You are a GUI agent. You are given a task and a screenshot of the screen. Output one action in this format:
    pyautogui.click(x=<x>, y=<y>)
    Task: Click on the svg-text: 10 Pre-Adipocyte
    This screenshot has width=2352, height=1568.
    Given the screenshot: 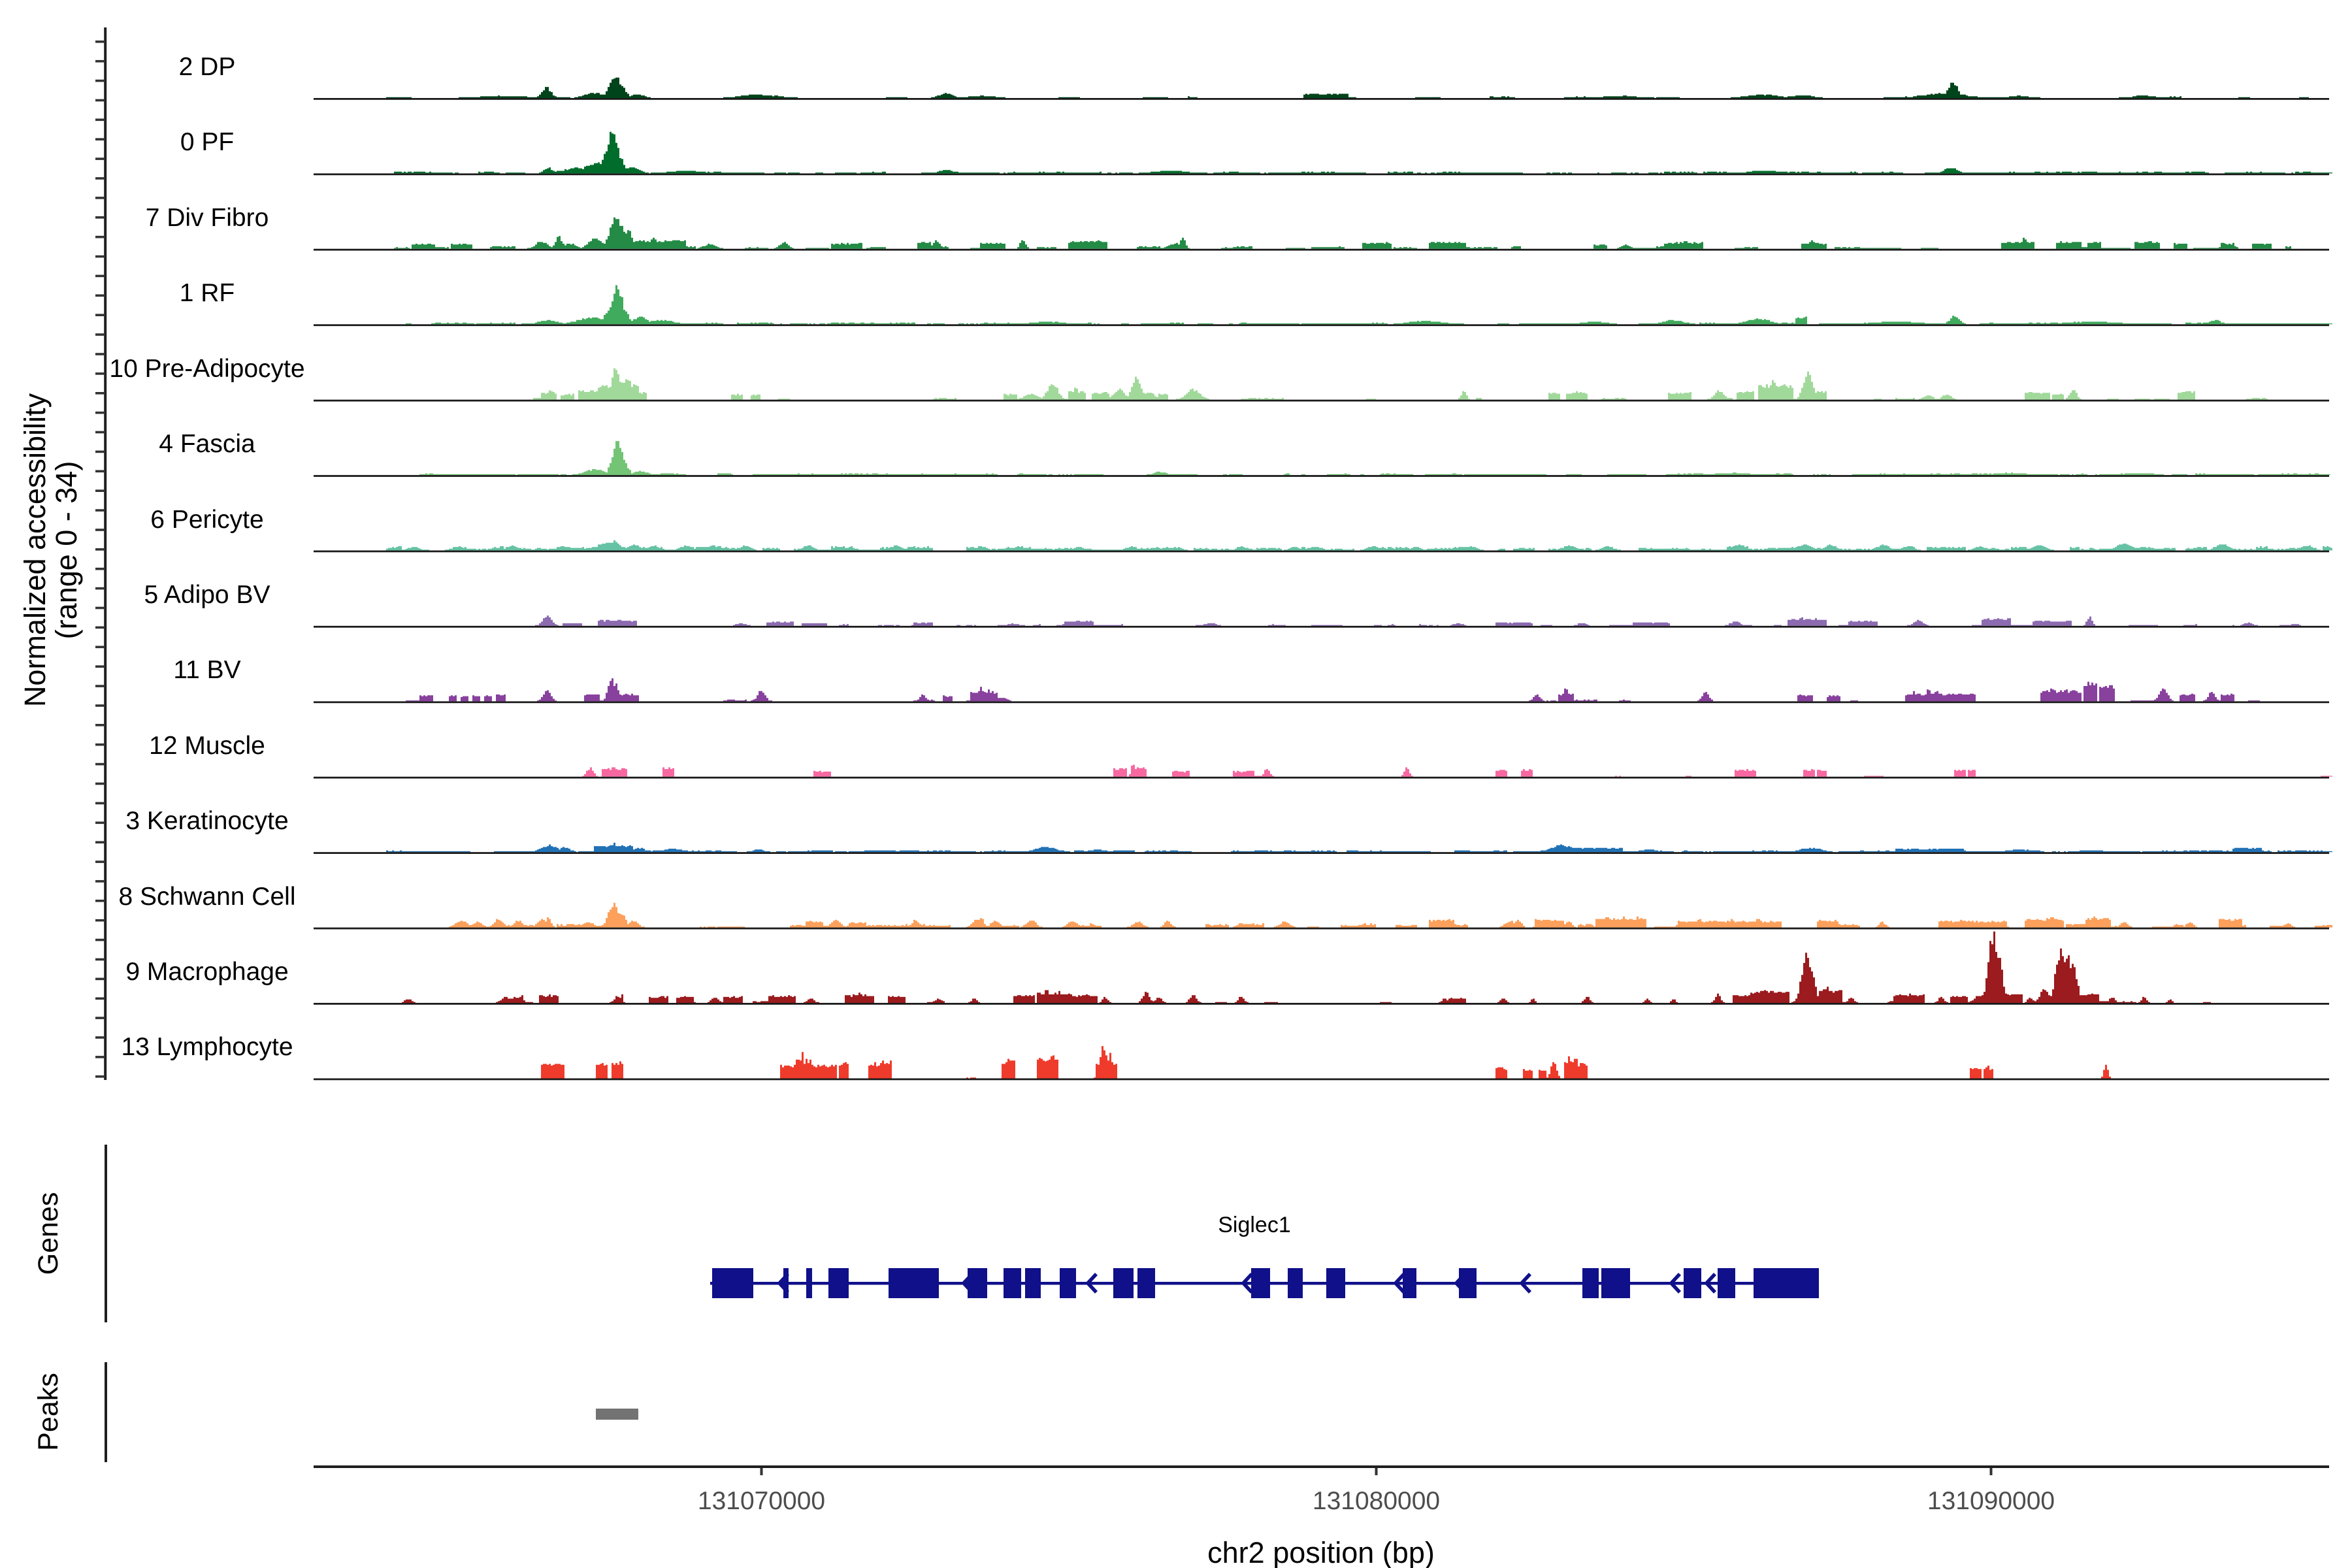 What is the action you would take?
    pyautogui.click(x=206, y=369)
    